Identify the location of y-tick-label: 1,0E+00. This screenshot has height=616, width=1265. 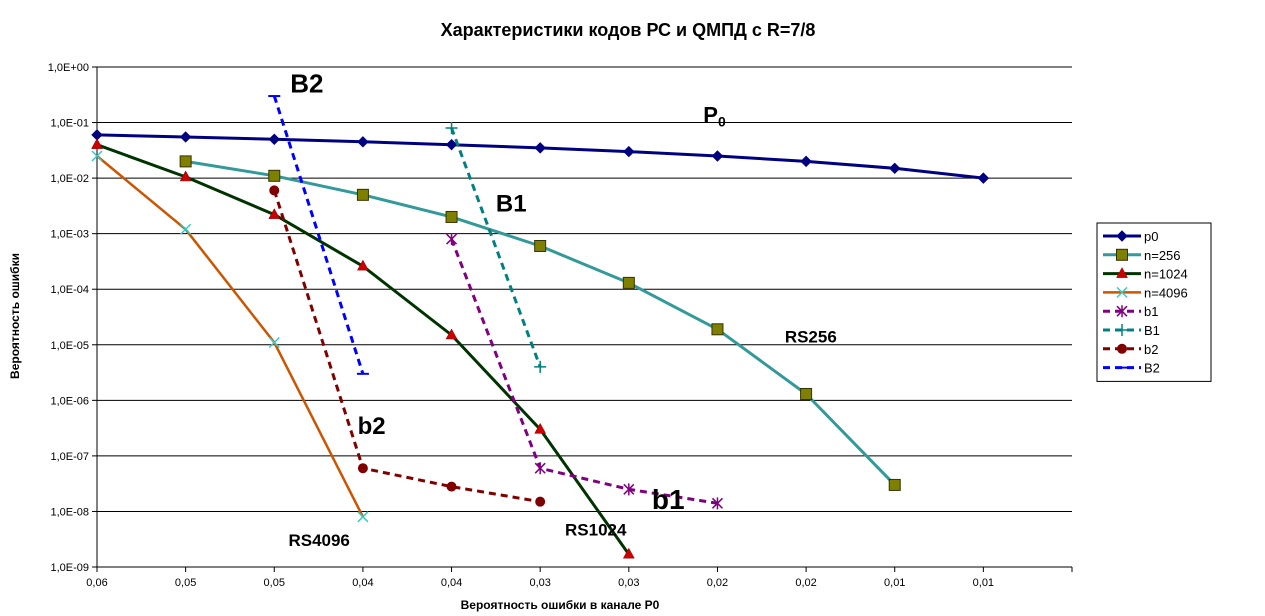
(68, 68).